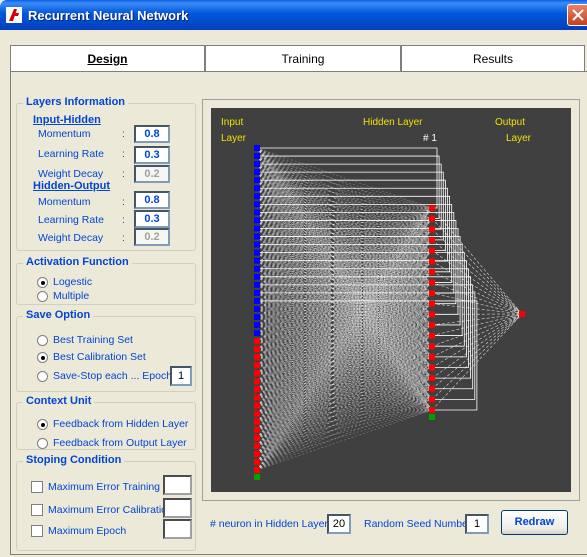  What do you see at coordinates (91, 357) in the screenshot?
I see `radio-best-calibration: Best Calibration Set` at bounding box center [91, 357].